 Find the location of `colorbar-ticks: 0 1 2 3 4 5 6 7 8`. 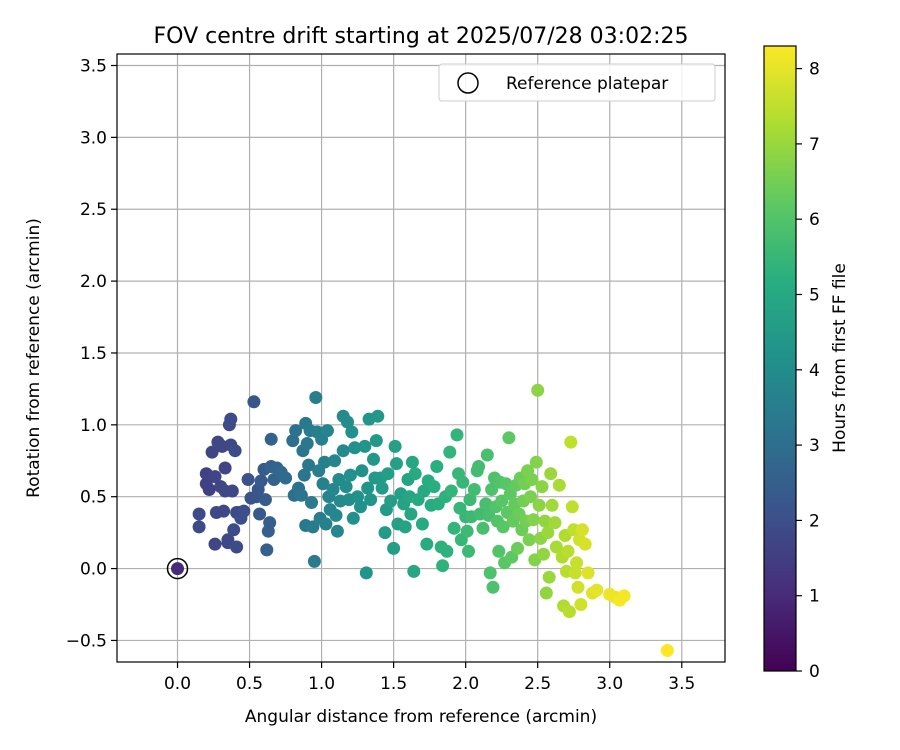

colorbar-ticks: 0 1 2 3 4 5 6 7 8 is located at coordinates (808, 371).